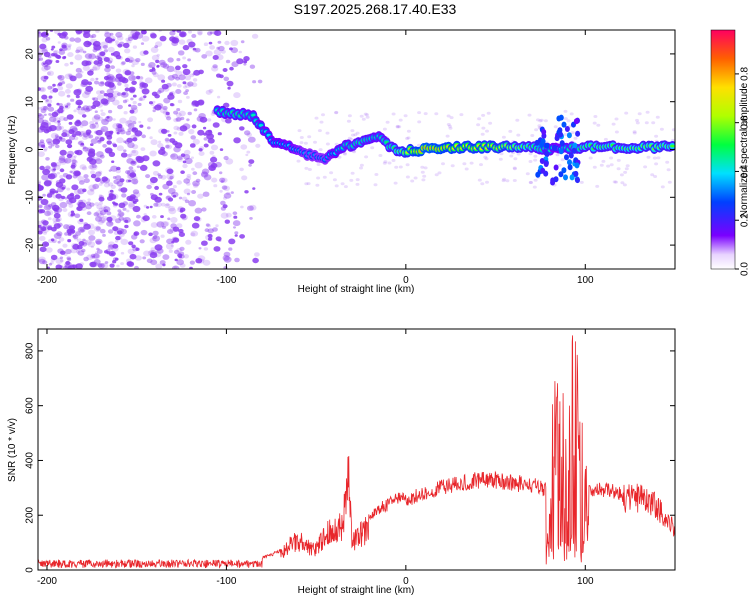 The image size is (750, 600). I want to click on colorbar-gradient, so click(723, 149).